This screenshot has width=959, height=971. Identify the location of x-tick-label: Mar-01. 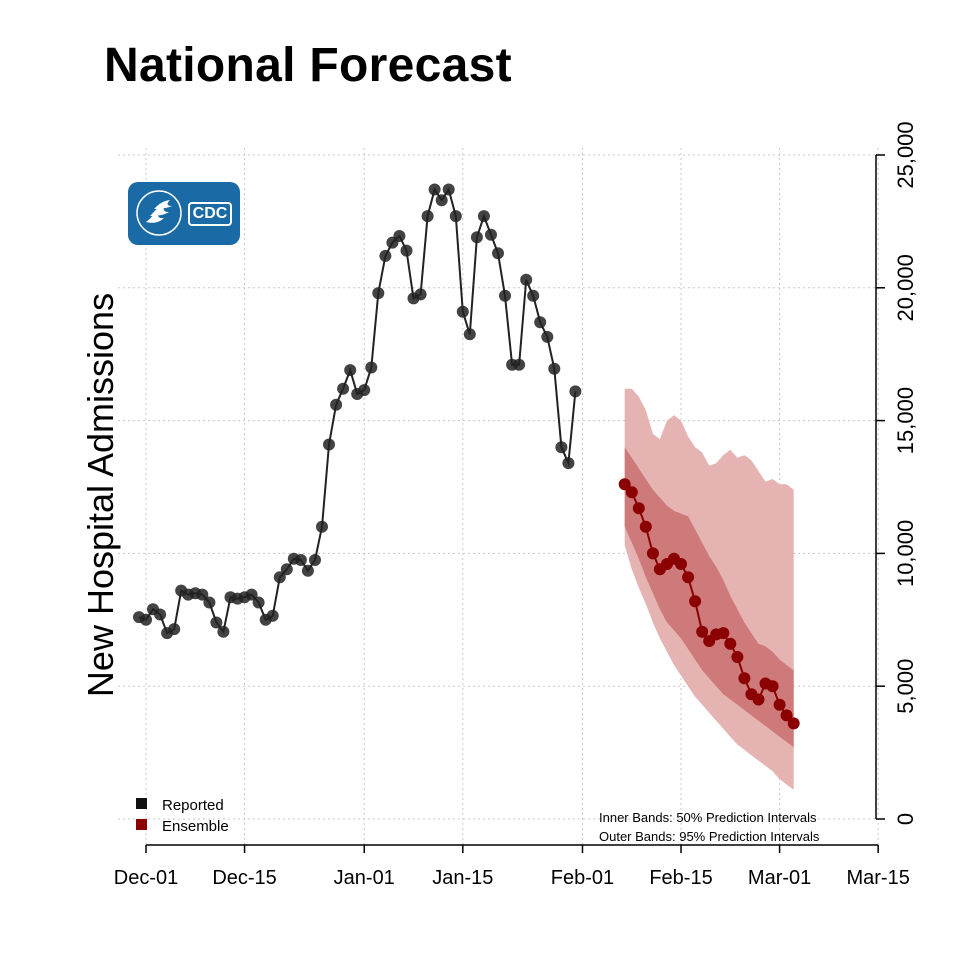
(779, 878).